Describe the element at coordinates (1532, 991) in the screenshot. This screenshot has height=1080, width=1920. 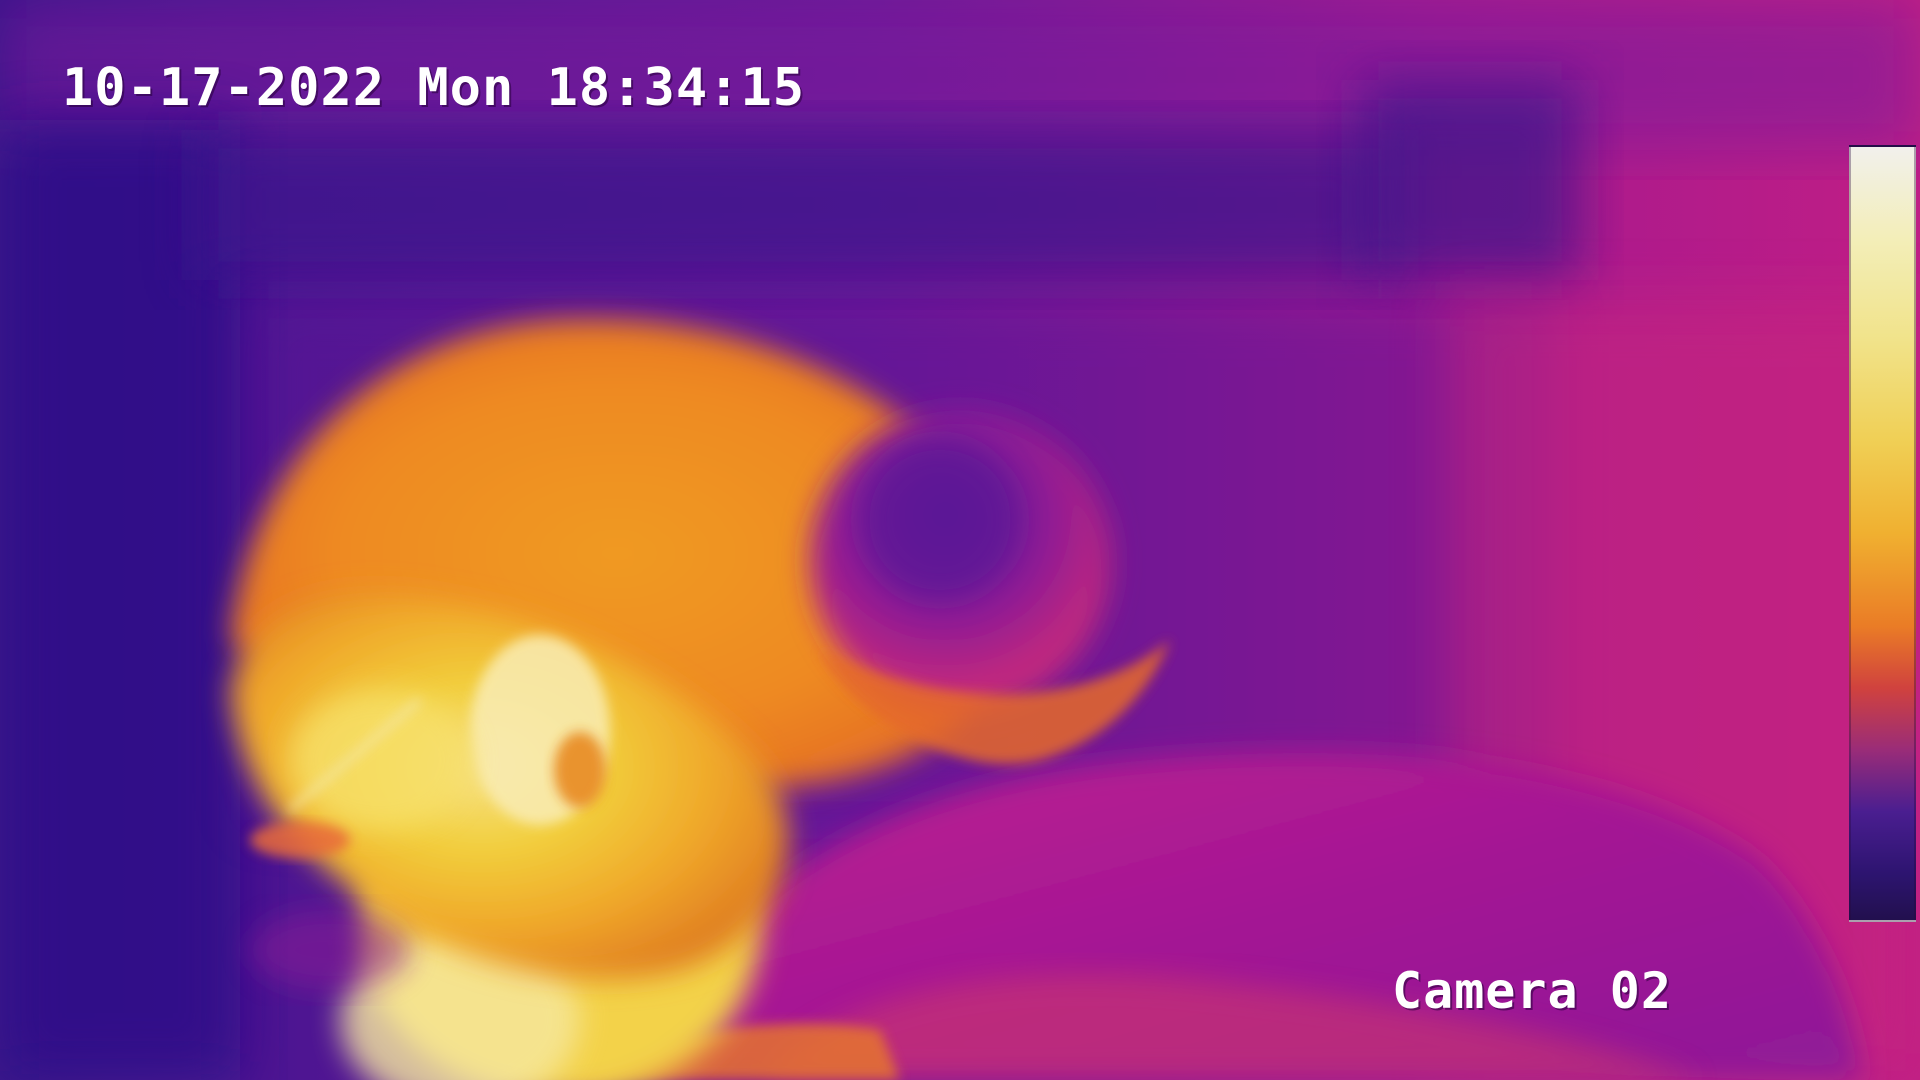
I see `camera-label: Camera 02` at that location.